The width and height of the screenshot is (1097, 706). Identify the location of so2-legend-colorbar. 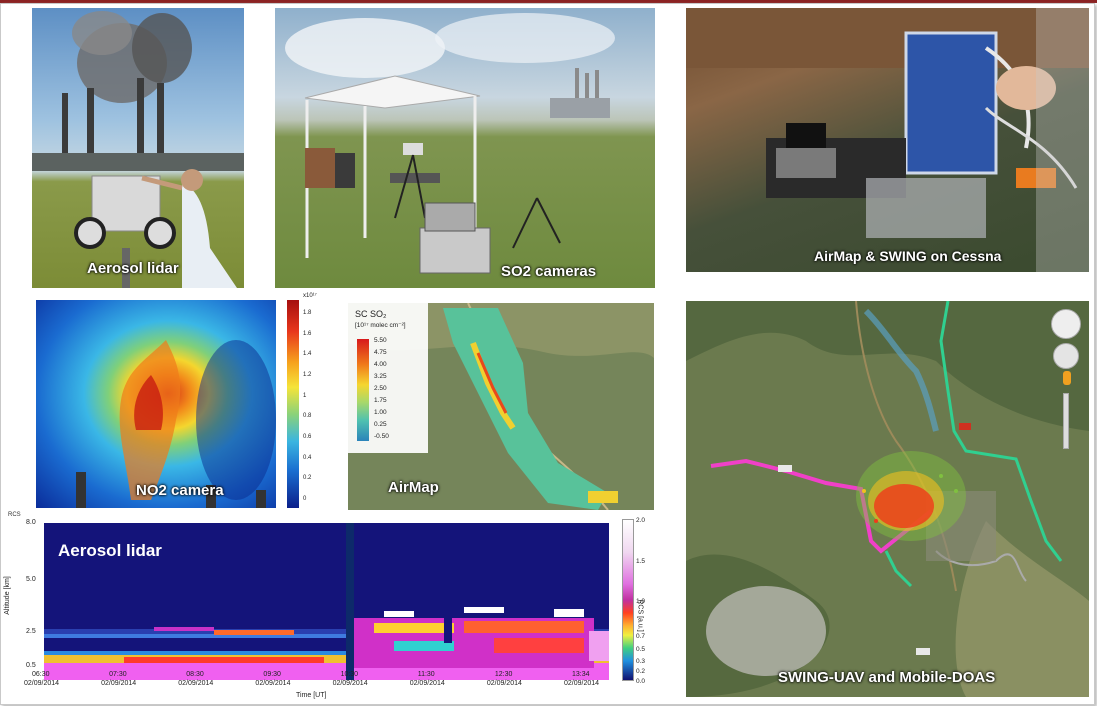
(363, 390).